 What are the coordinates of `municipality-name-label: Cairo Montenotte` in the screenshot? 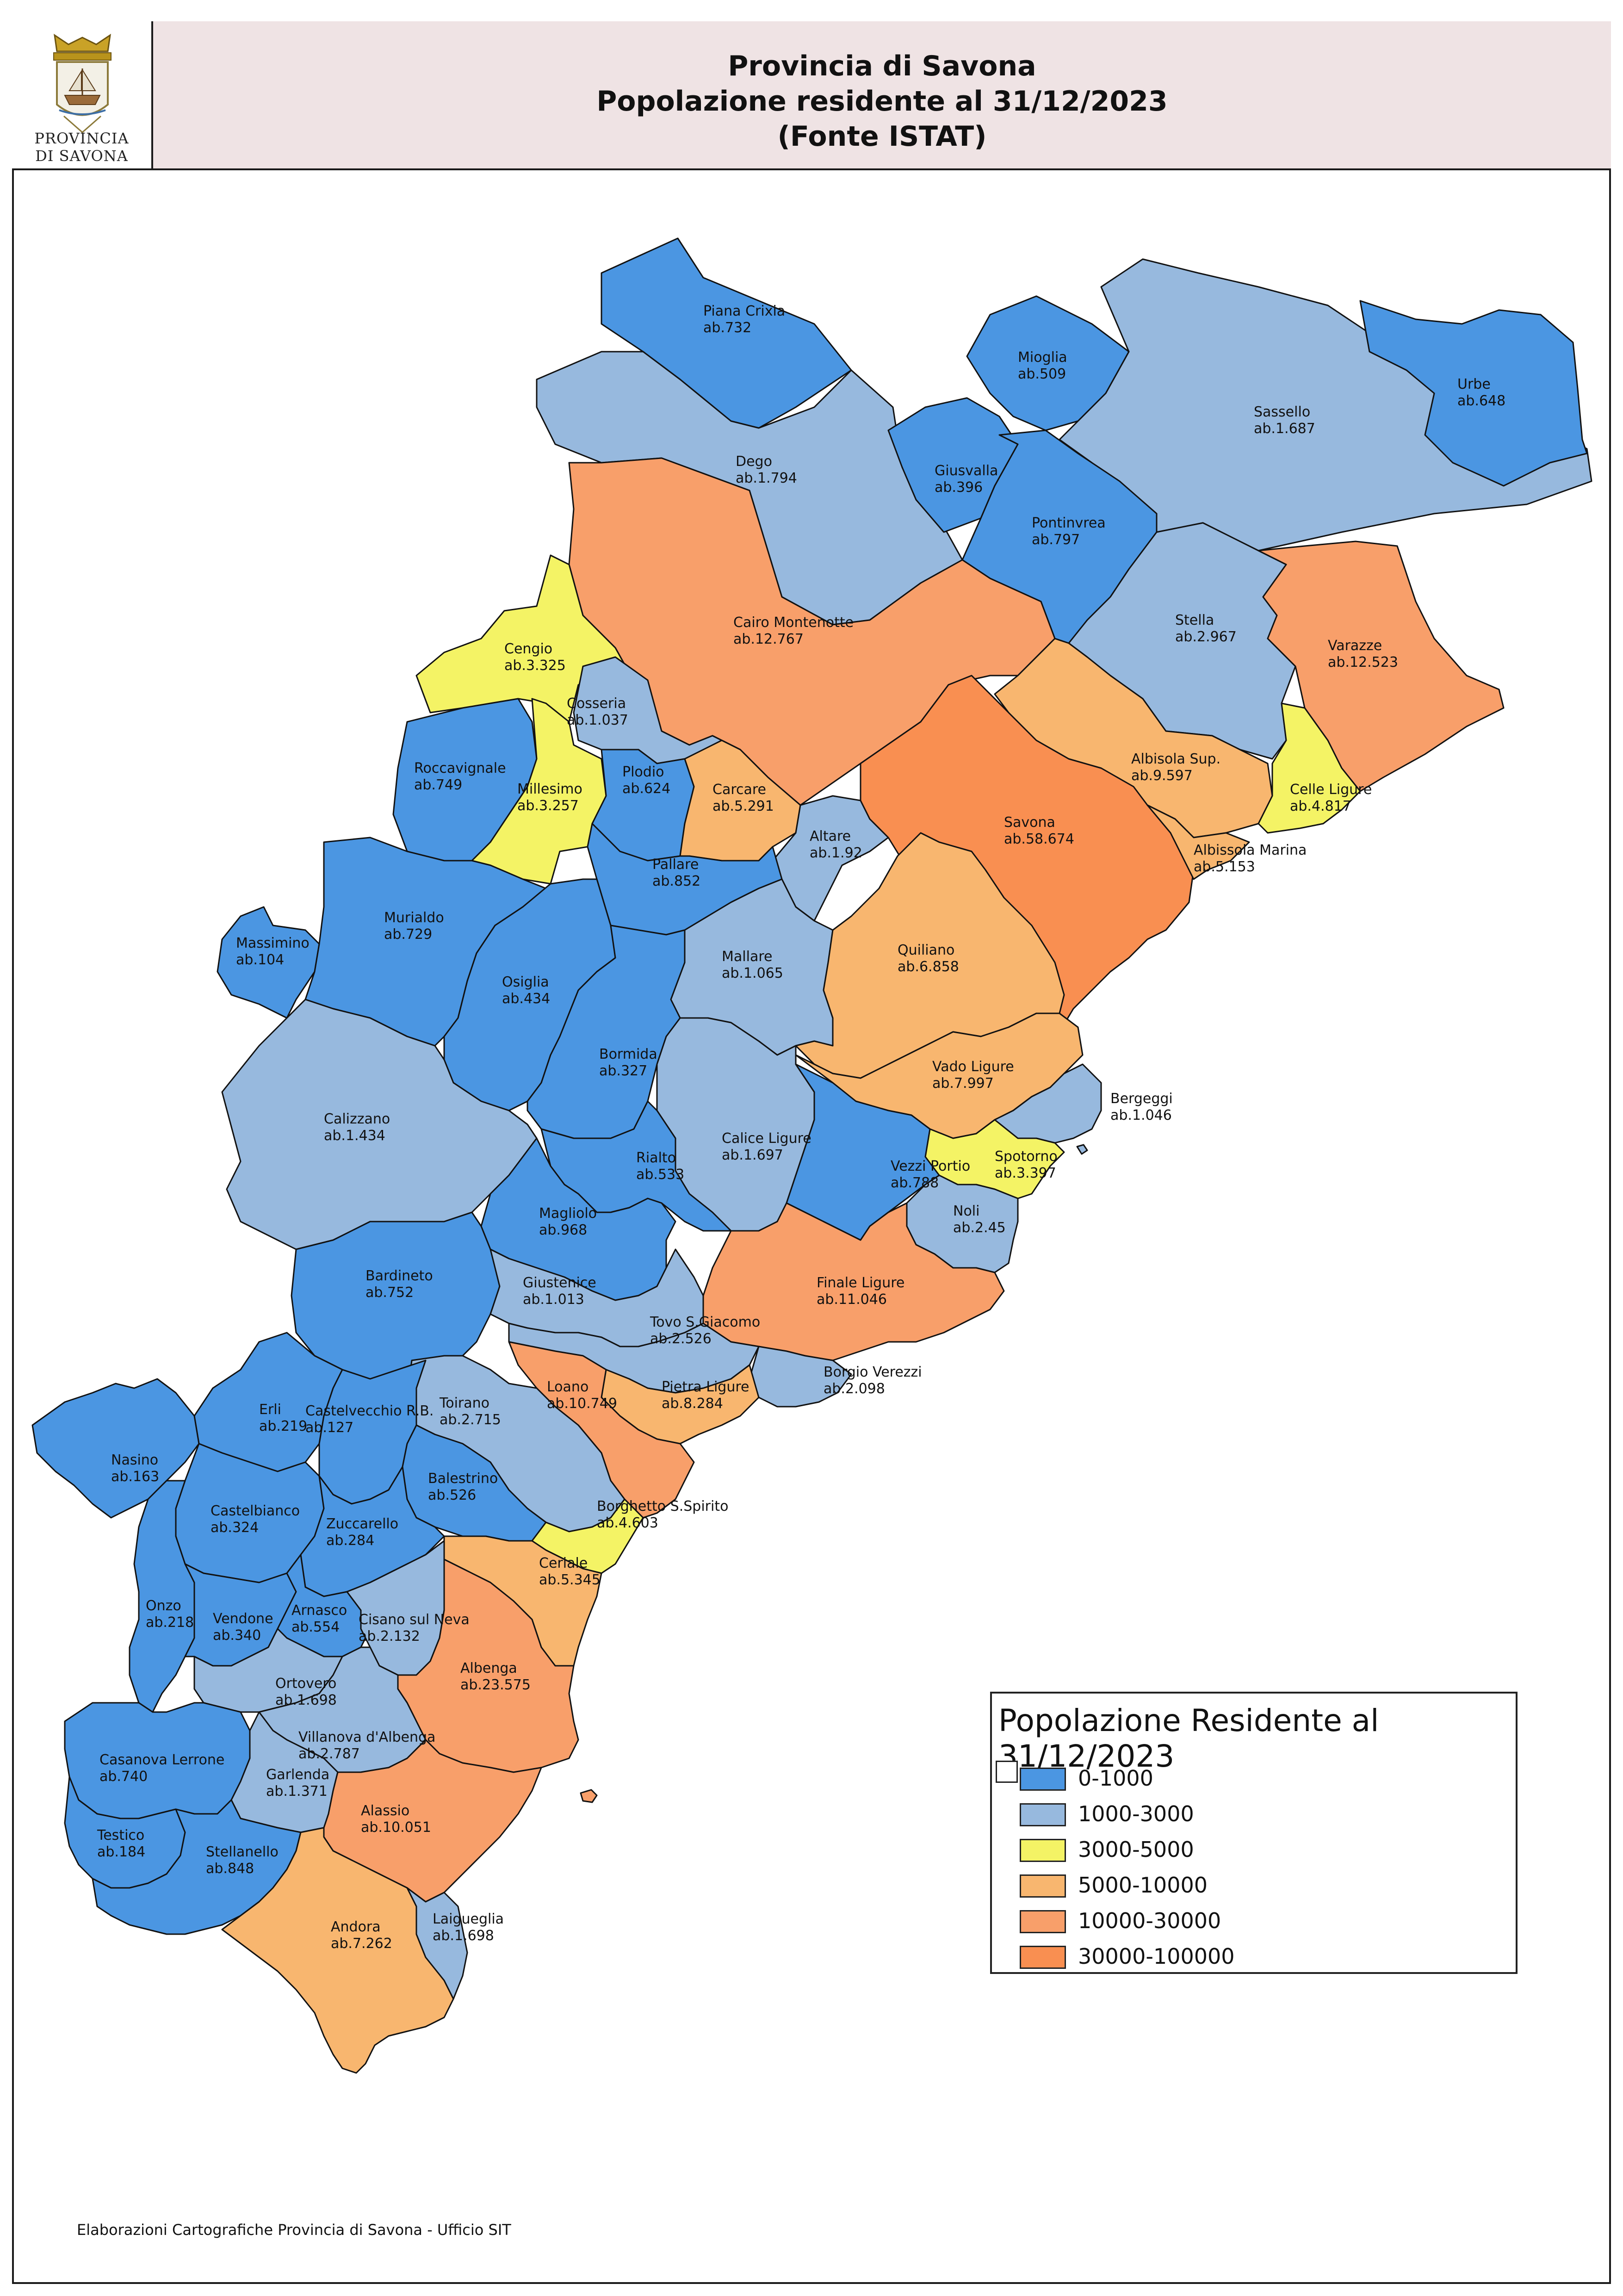 It's located at (793, 623).